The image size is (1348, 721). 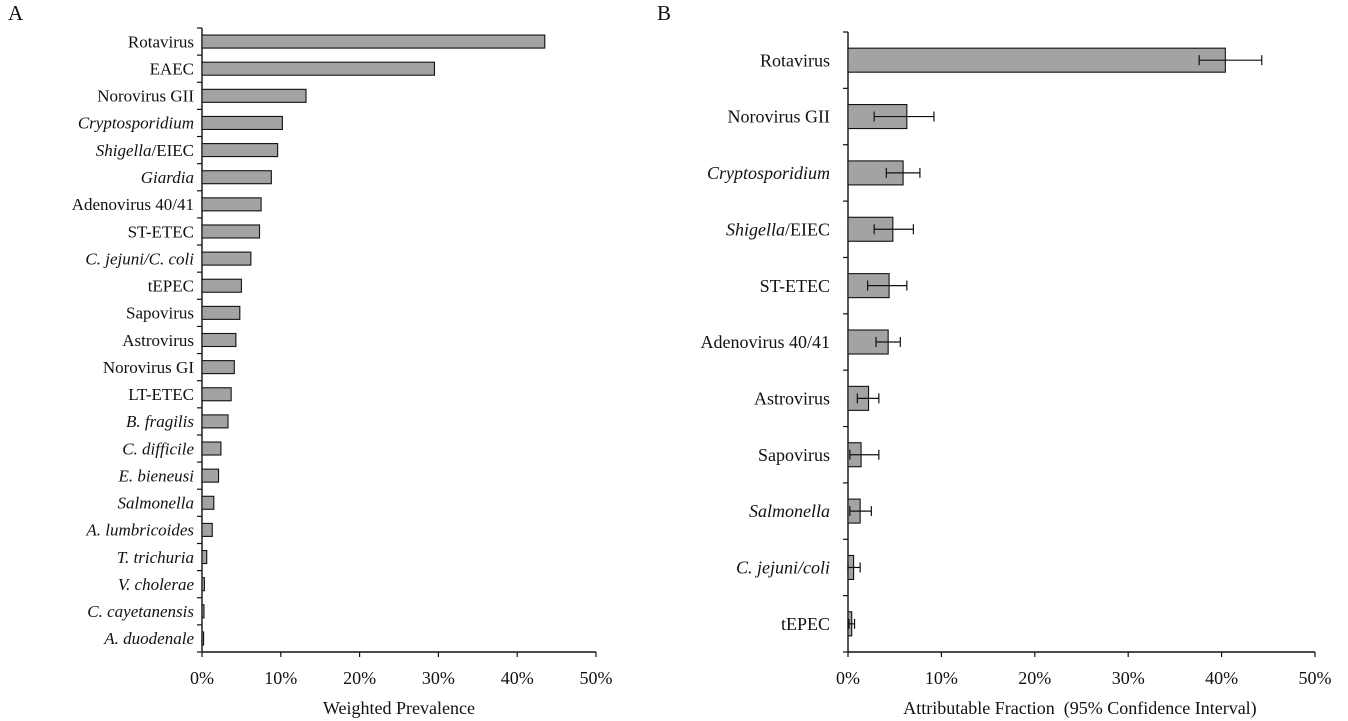 What do you see at coordinates (226, 258) in the screenshot?
I see `bar-c-jejuni-c-coli` at bounding box center [226, 258].